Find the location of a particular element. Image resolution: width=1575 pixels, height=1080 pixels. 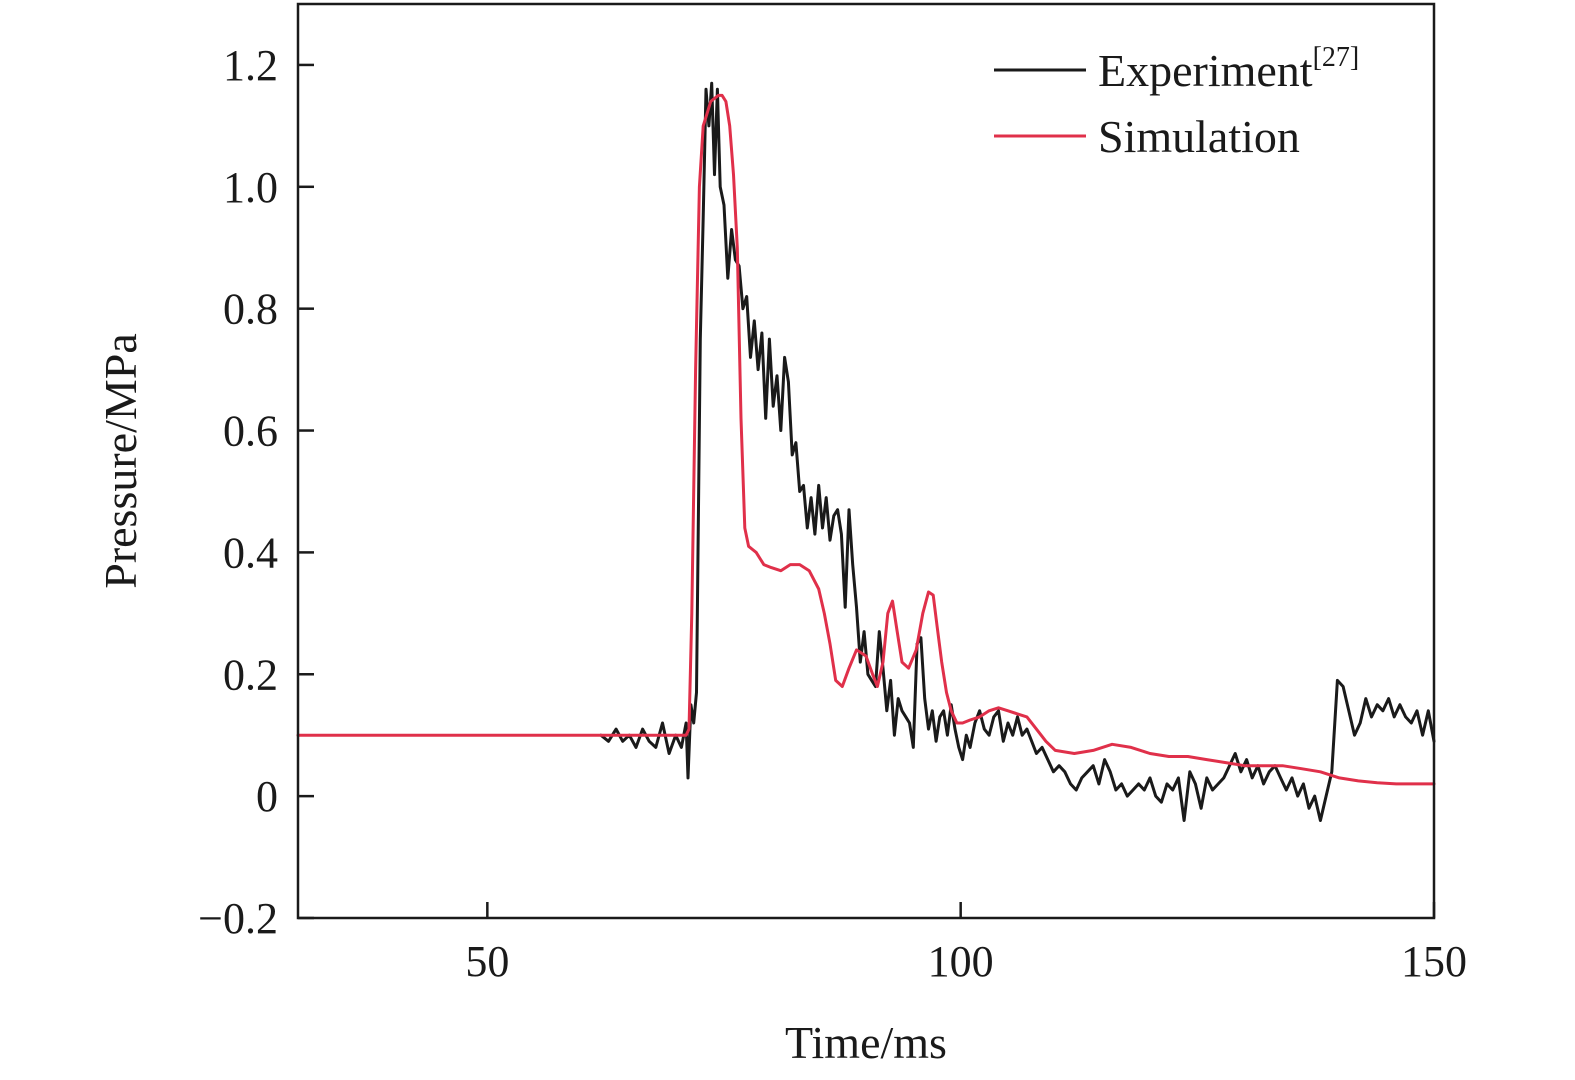

legend-label-experiment: Experiment[27] is located at coordinates (1228, 69).